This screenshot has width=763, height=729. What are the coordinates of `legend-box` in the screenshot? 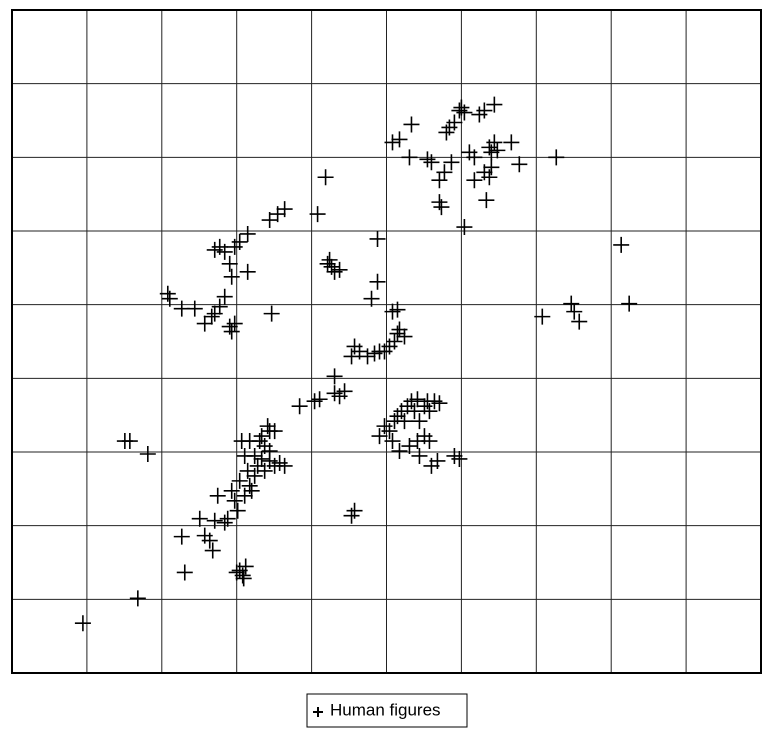 It's located at (387, 710).